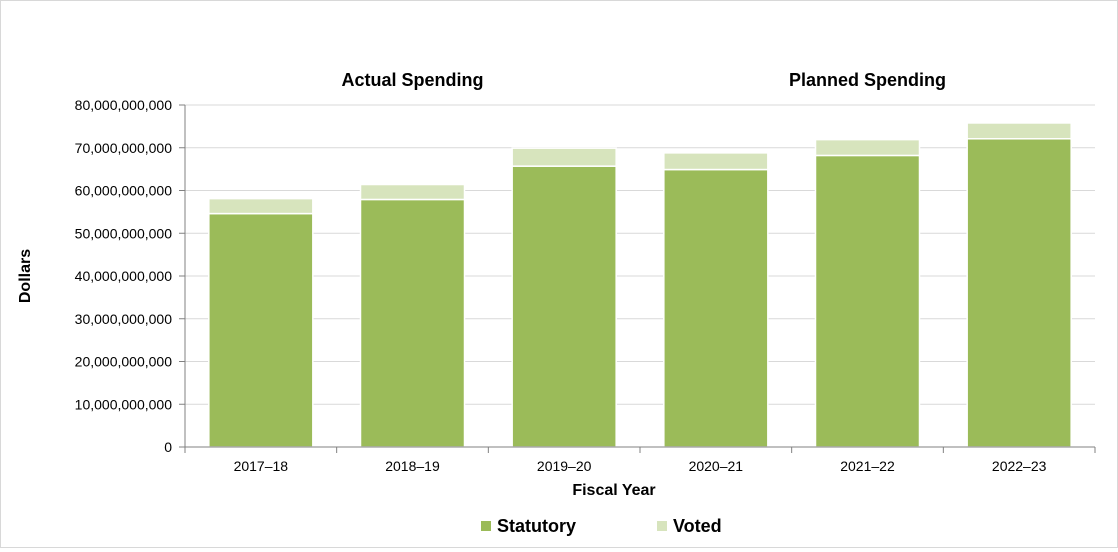  Describe the element at coordinates (716, 466) in the screenshot. I see `x-tick-label: 2020–21` at that location.